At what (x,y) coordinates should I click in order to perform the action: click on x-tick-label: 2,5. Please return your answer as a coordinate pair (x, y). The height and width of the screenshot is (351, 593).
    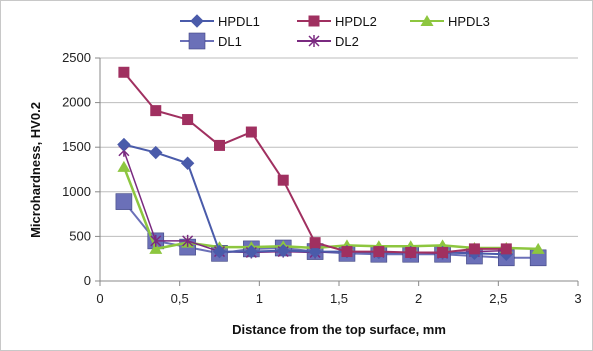
    Looking at the image, I should click on (498, 298).